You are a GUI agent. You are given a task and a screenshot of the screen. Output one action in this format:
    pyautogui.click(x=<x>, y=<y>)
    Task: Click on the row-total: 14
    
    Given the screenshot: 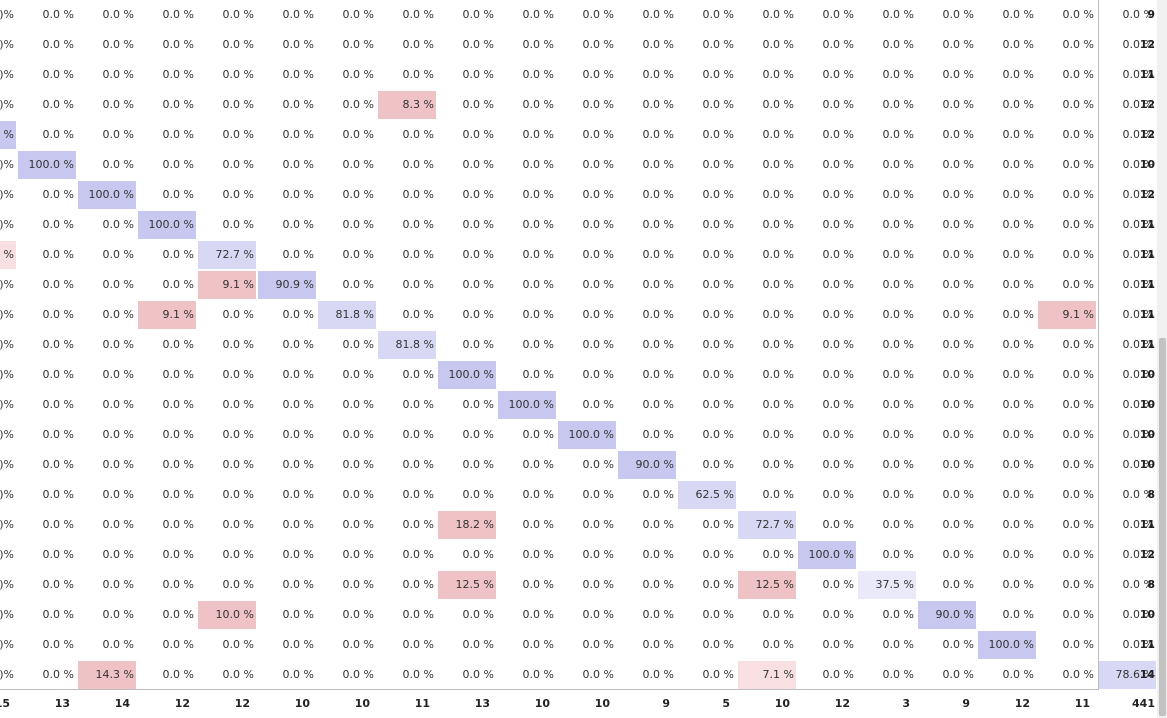 What is the action you would take?
    pyautogui.click(x=1147, y=674)
    